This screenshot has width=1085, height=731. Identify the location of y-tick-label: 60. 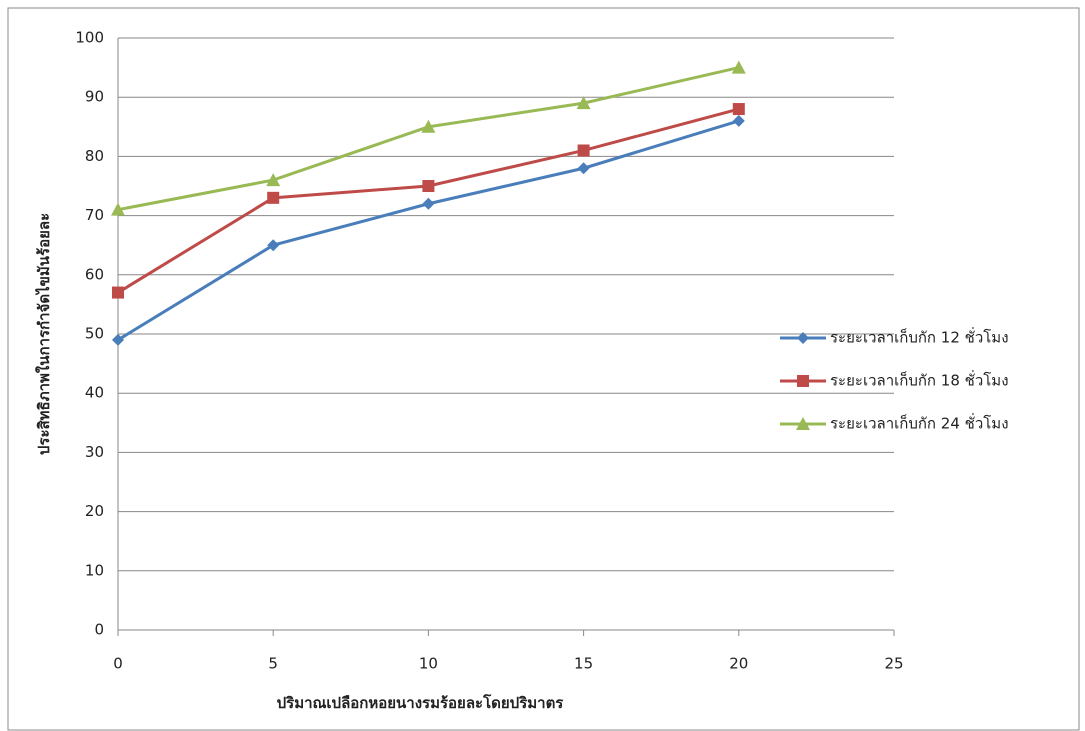
(94, 274).